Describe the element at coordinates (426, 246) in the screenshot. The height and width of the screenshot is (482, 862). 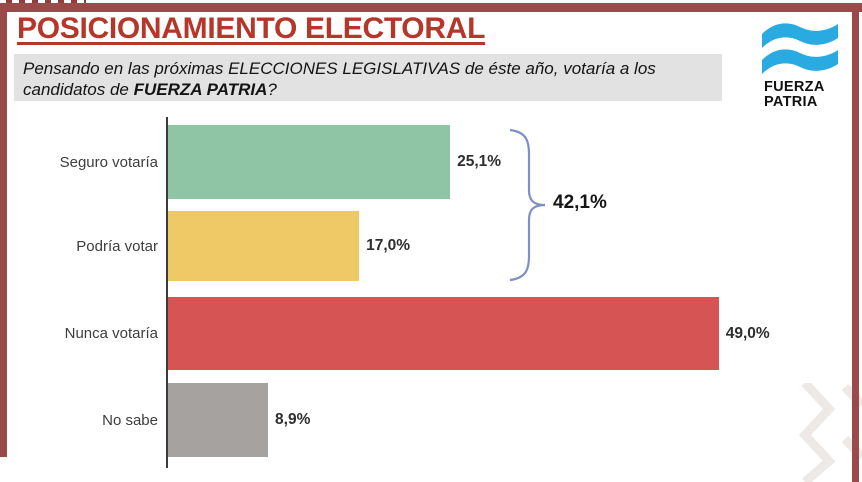
I see `chart-row: Podría votar 17,0%` at that location.